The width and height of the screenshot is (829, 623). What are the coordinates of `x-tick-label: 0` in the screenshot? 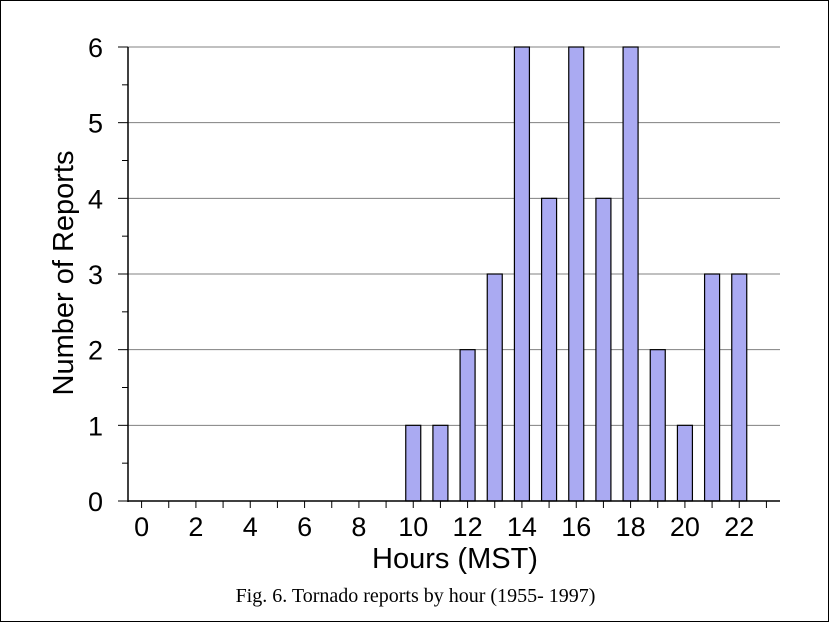 It's located at (141, 527).